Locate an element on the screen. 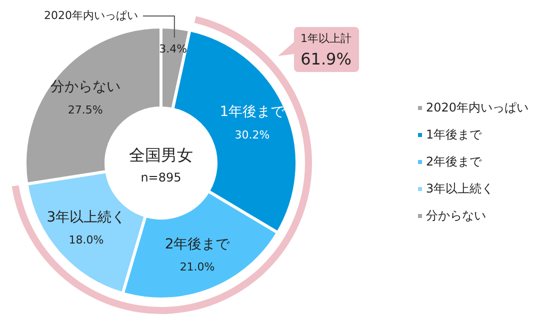  annotation: n=895 is located at coordinates (161, 177).